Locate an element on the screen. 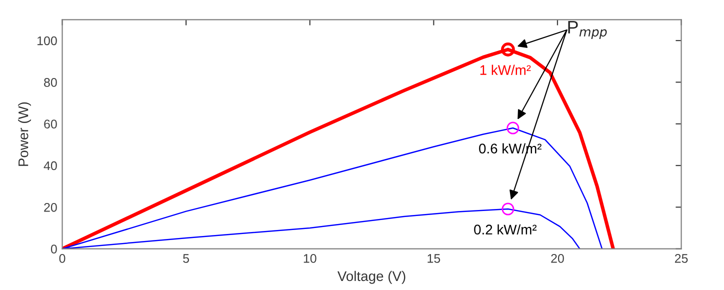  x-axis-title: Voltage (V) is located at coordinates (371, 277).